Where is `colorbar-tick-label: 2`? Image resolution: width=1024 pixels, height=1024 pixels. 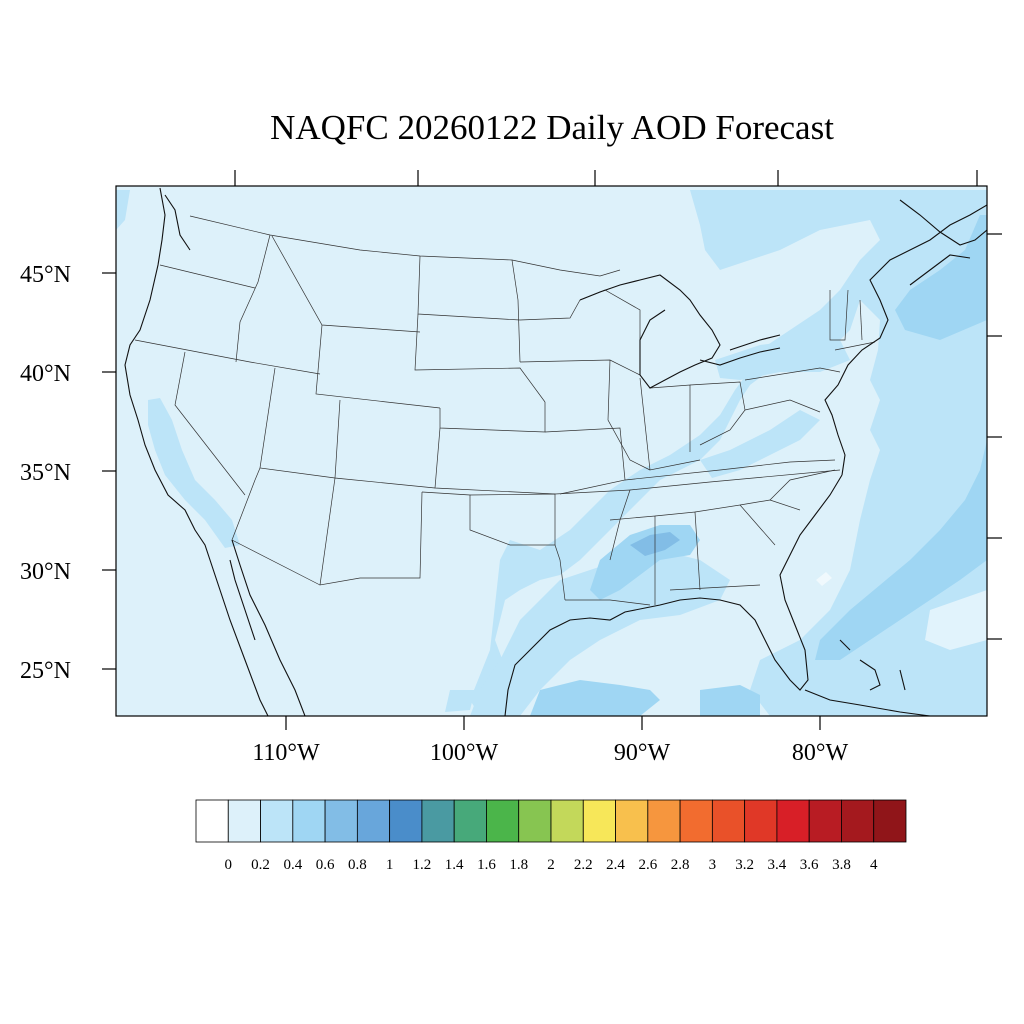 colorbar-tick-label: 2 is located at coordinates (551, 865).